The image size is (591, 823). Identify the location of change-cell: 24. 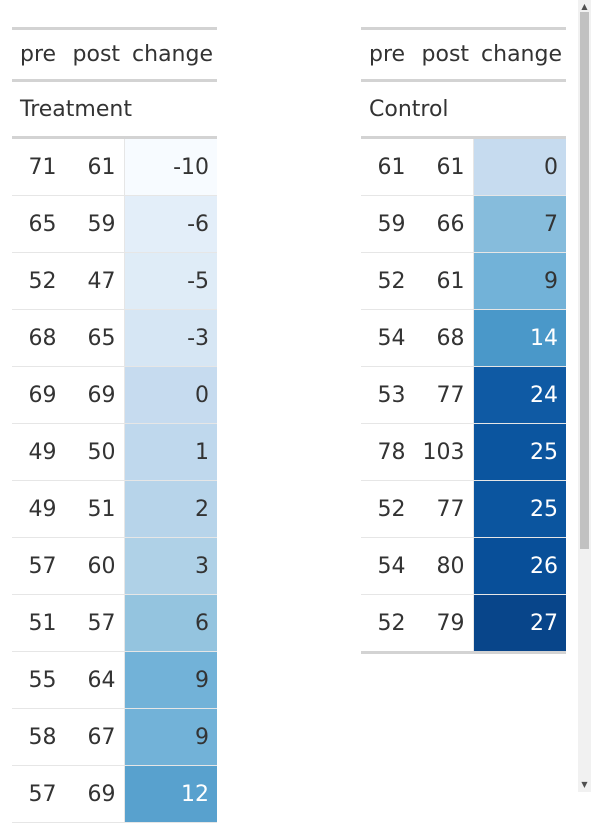
(519, 395).